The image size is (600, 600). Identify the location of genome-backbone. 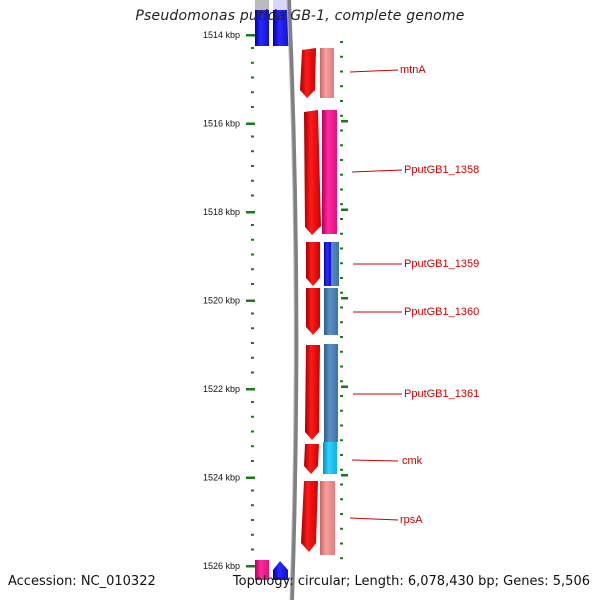
(293, 300).